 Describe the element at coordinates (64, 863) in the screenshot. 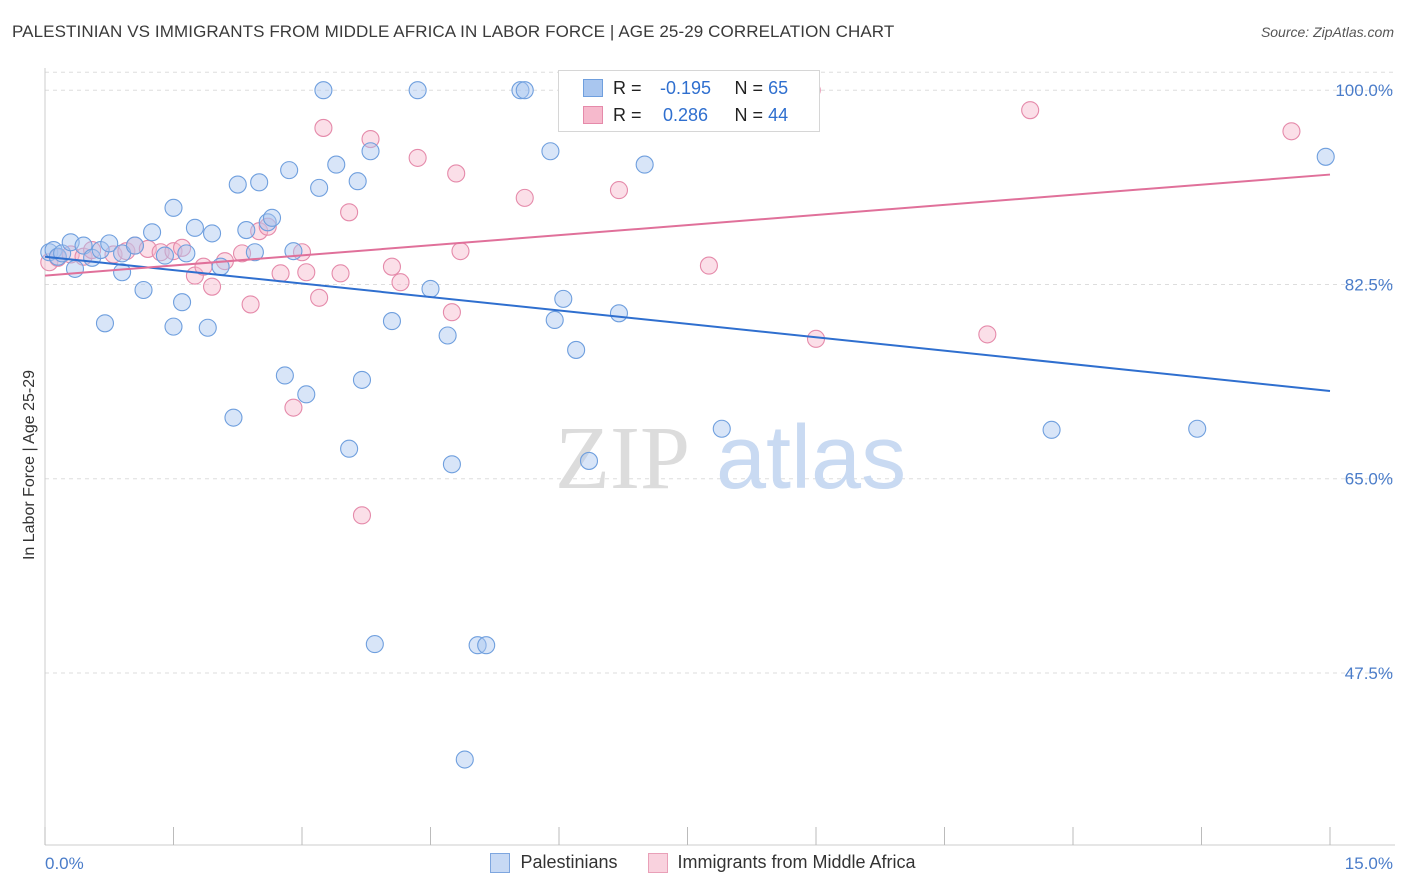

I see `x-tick-label: 0.0%` at that location.